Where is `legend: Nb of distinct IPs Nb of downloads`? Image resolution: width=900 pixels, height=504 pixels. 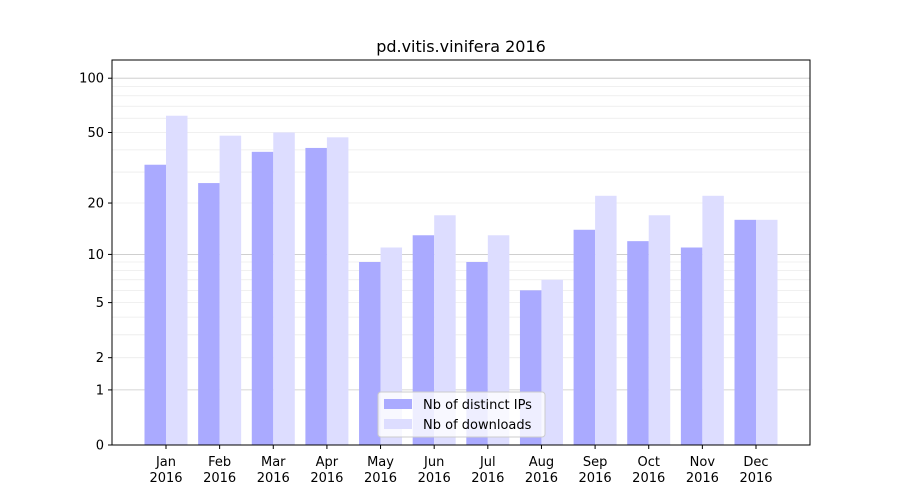 legend: Nb of distinct IPs Nb of downloads is located at coordinates (461, 414).